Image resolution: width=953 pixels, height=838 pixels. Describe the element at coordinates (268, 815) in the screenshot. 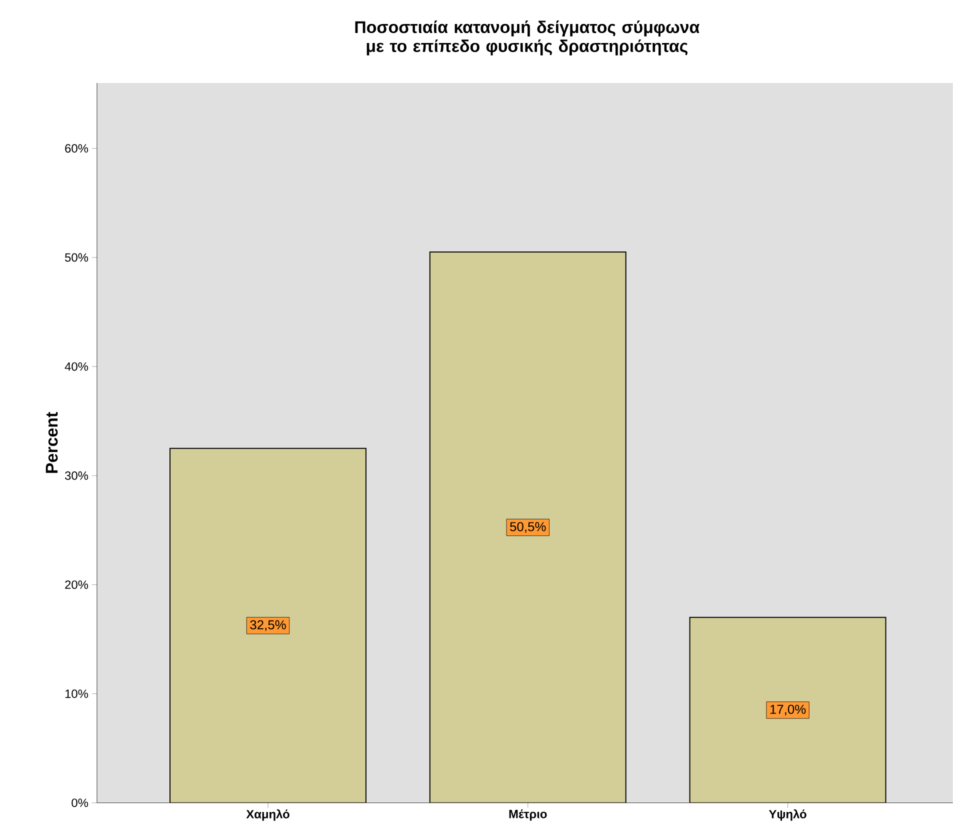

I see `x-tick-label: Χαμηλό` at that location.